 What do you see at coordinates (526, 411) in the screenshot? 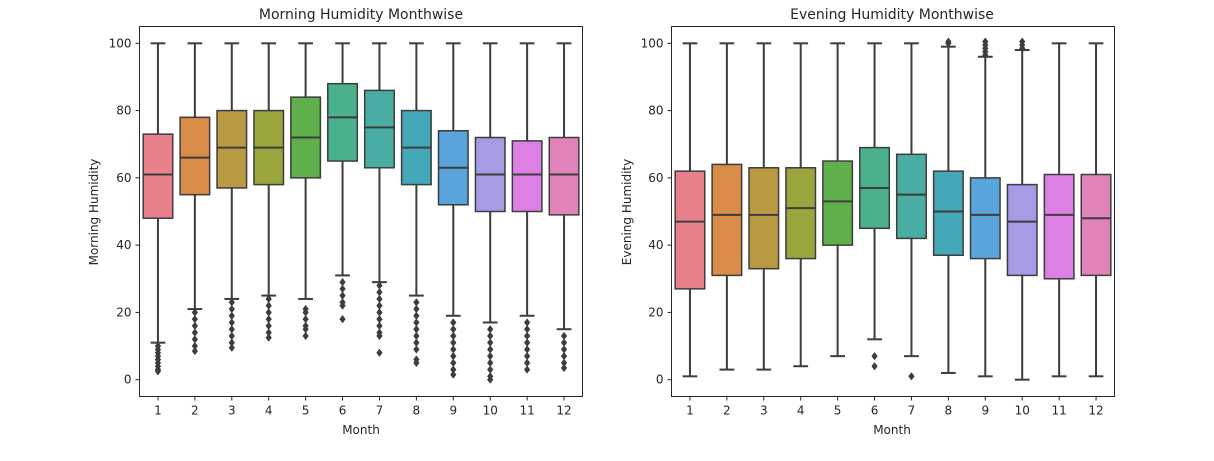
I see `x-tick-label: 11` at bounding box center [526, 411].